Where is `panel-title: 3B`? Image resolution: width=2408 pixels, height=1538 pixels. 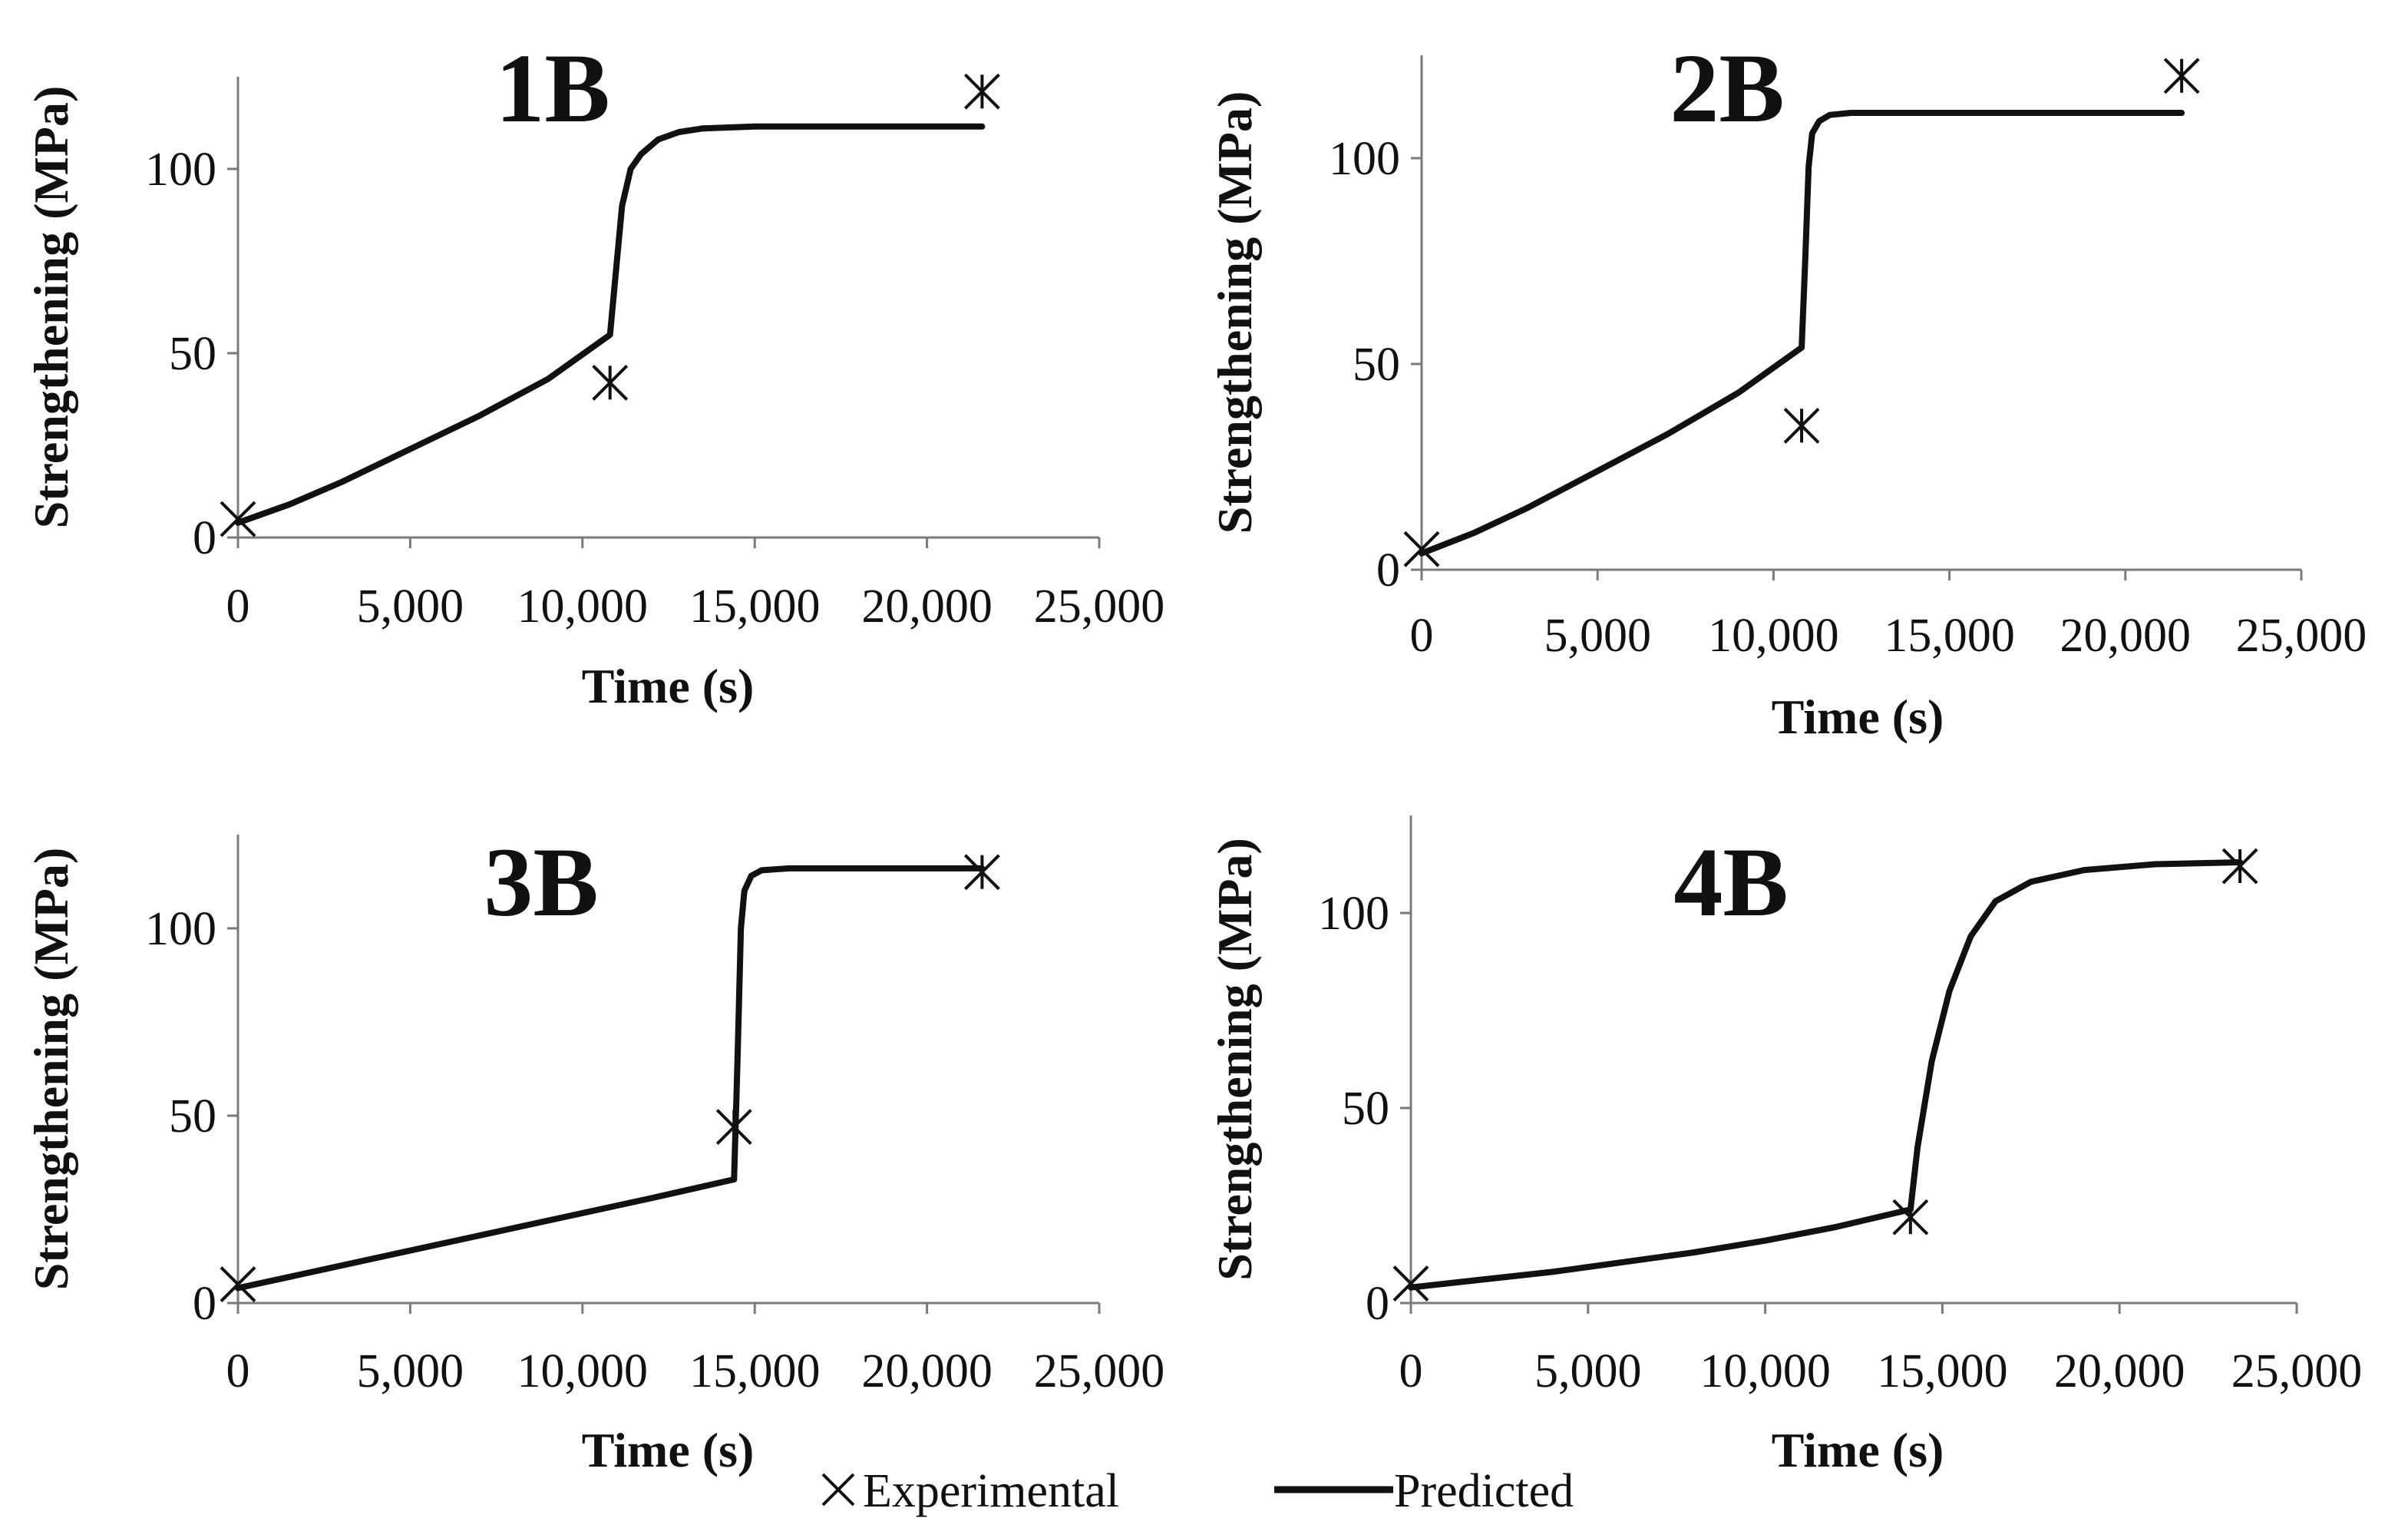 panel-title: 3B is located at coordinates (541, 883).